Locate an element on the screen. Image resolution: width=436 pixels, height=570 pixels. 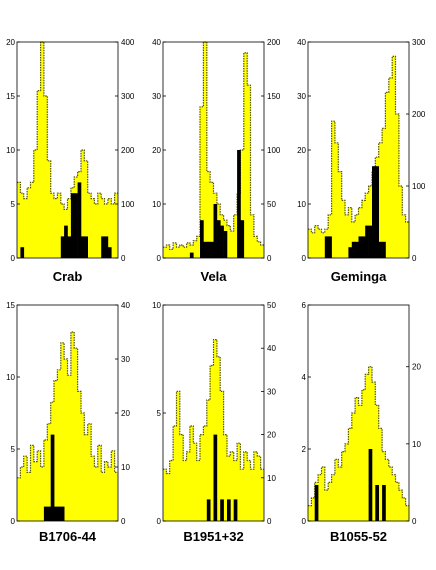
panel-title: Vela is located at coordinates (213, 276).